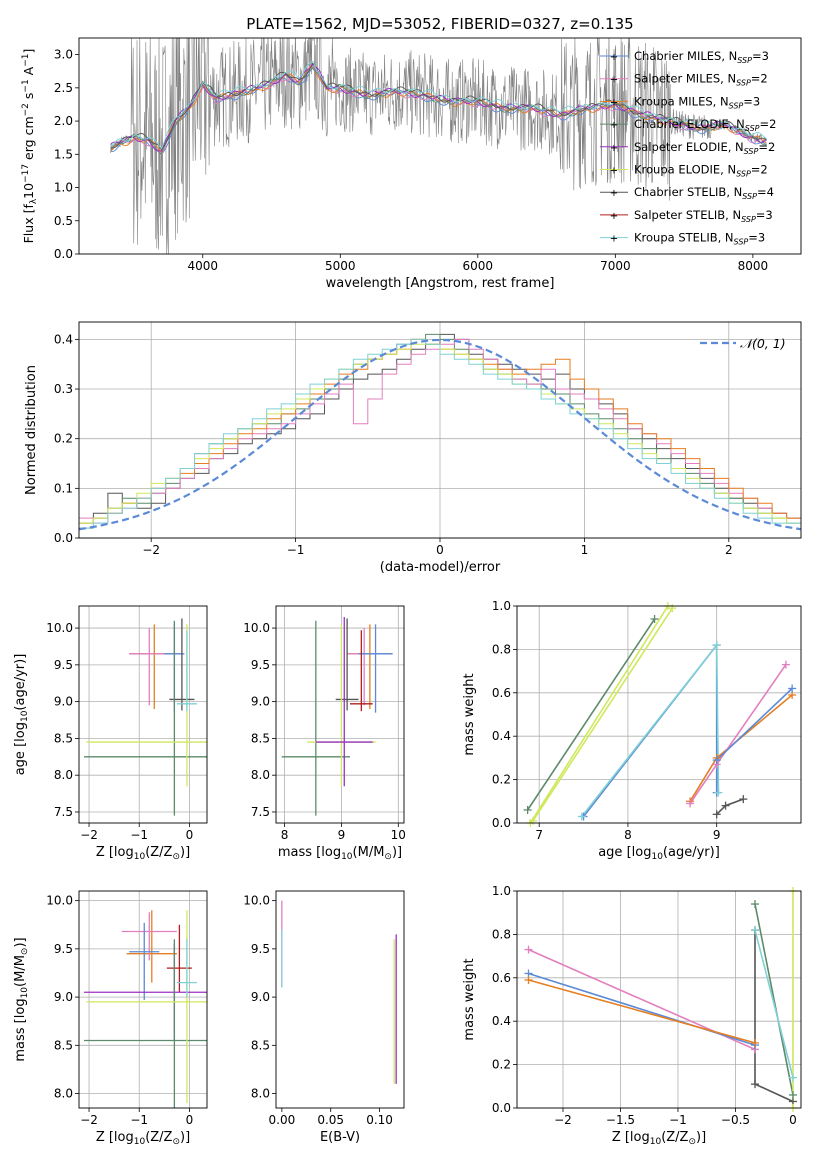 This screenshot has height=1170, width=819. I want to click on y-axis-label-part: ], so click(28, 51).